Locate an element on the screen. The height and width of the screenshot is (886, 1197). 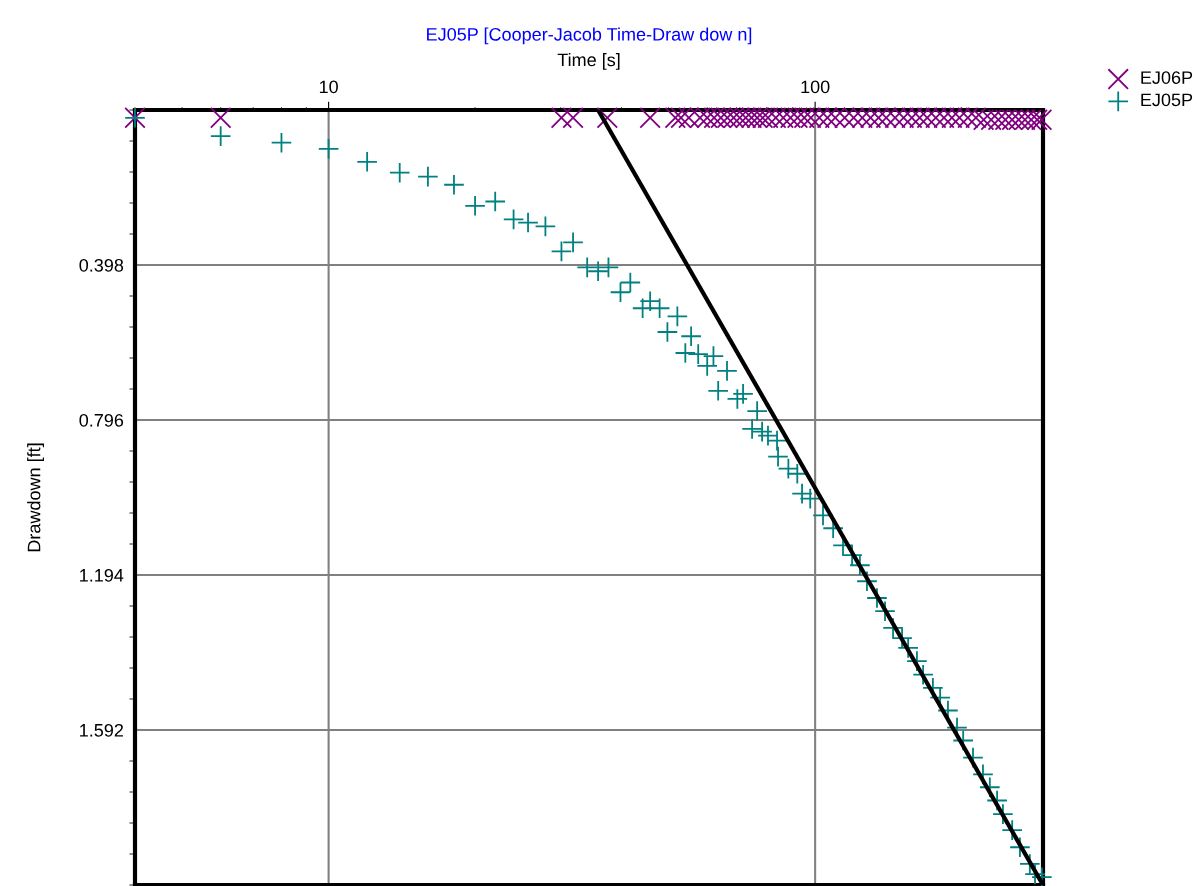
x-tick-label: 100 is located at coordinates (815, 87).